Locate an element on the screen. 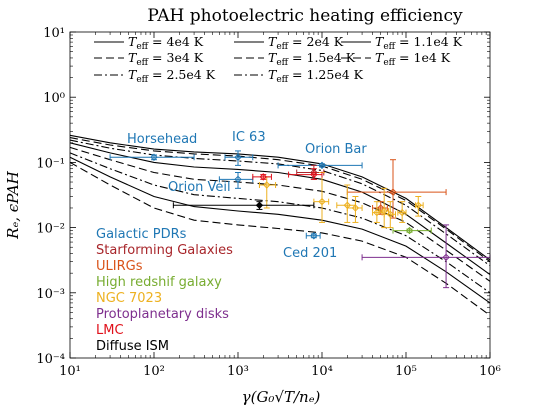 The image size is (545, 409). source-legend-item: Starforming Galaxies is located at coordinates (164, 250).